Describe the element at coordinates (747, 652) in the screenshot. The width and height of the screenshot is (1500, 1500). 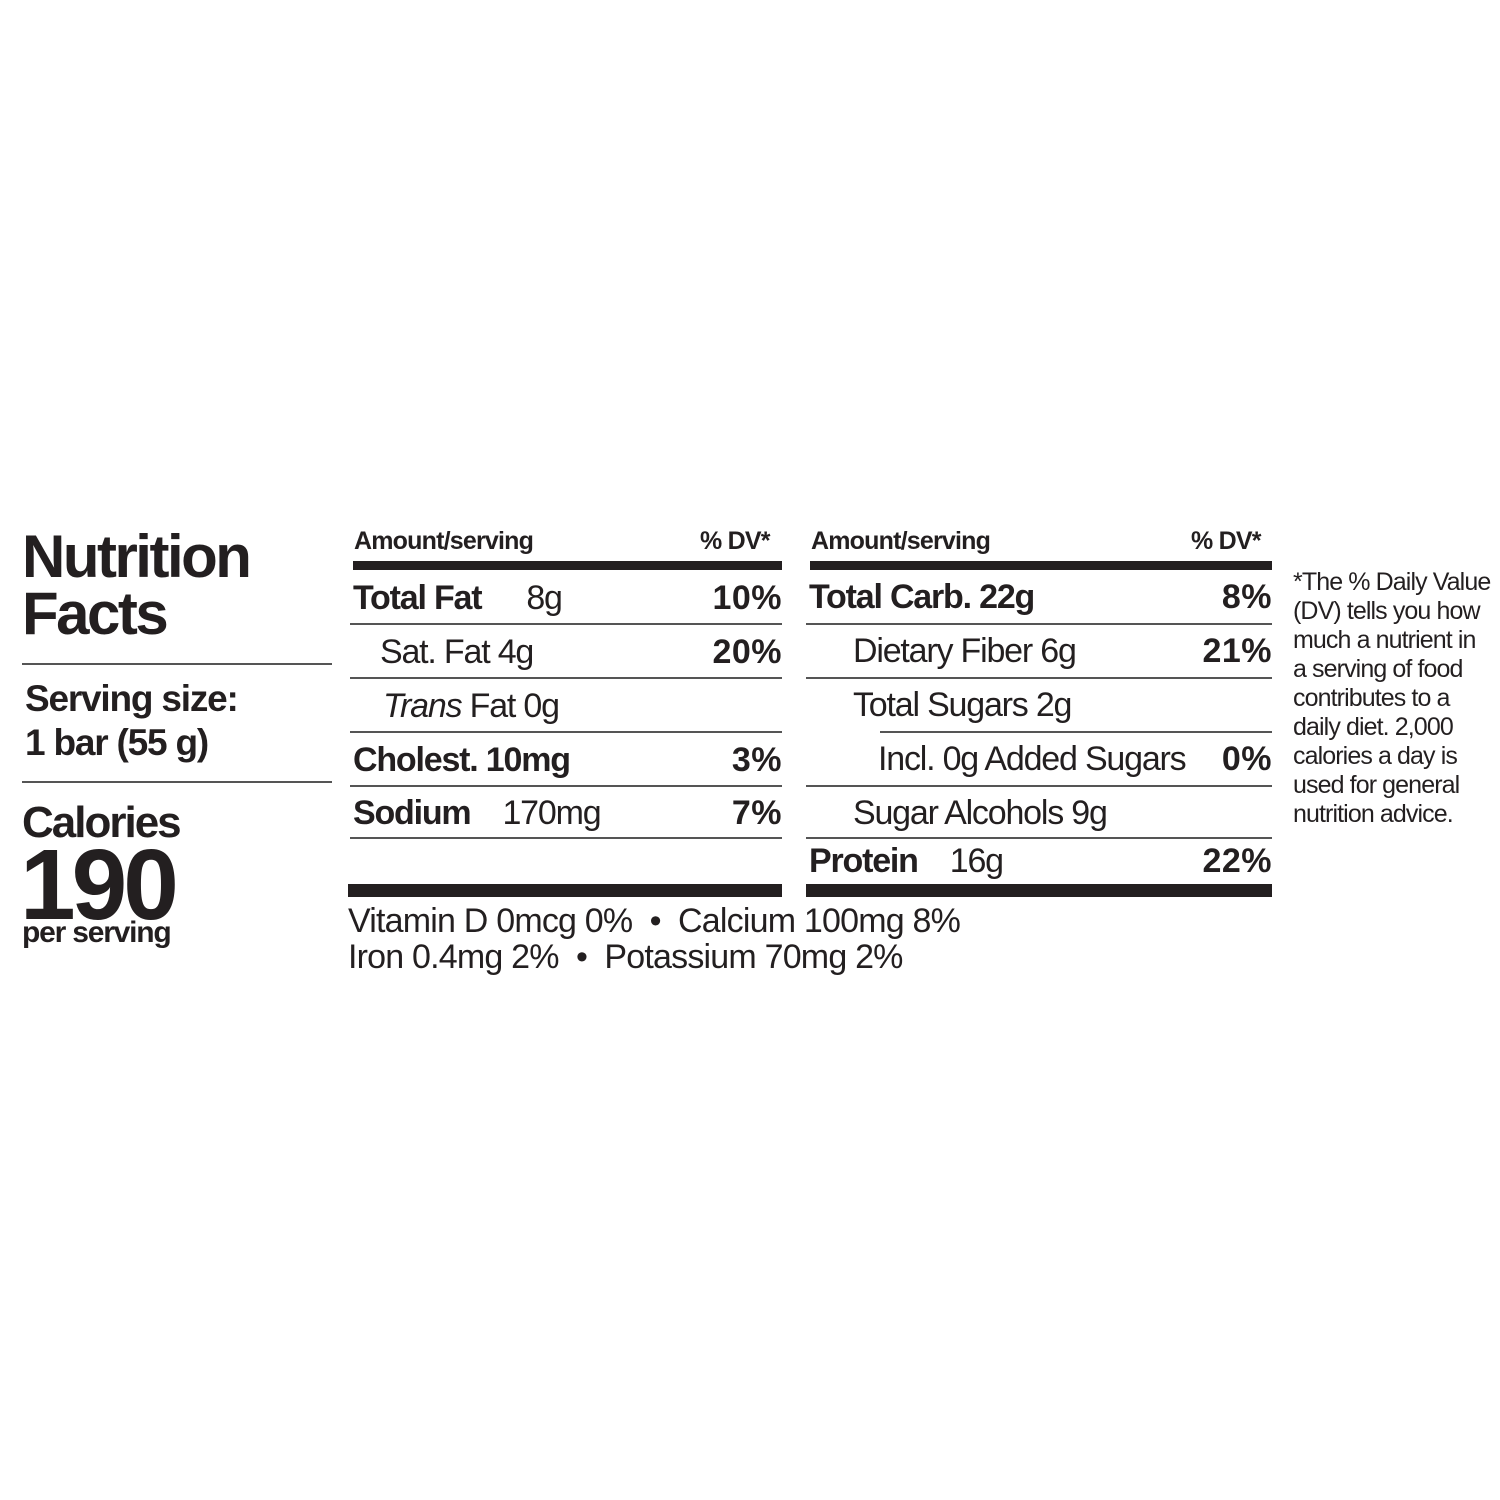
I see `nutrient-dv: 20%` at that location.